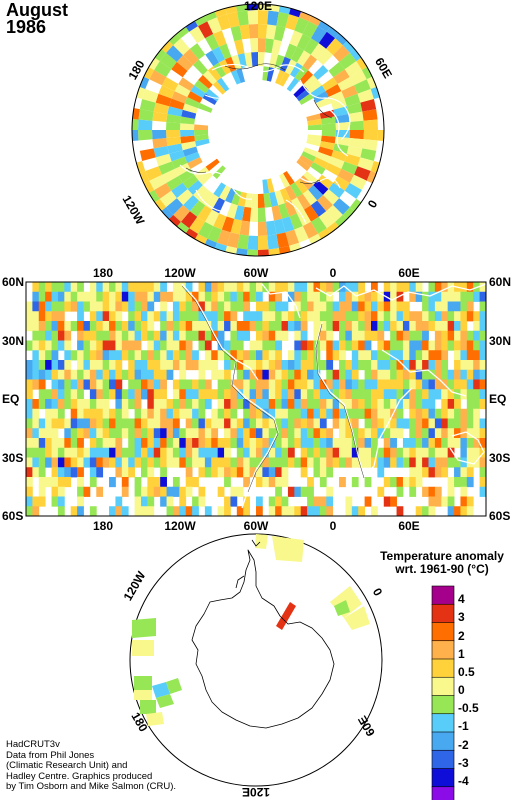  Describe the element at coordinates (443, 668) in the screenshot. I see `legend-swatch` at that location.